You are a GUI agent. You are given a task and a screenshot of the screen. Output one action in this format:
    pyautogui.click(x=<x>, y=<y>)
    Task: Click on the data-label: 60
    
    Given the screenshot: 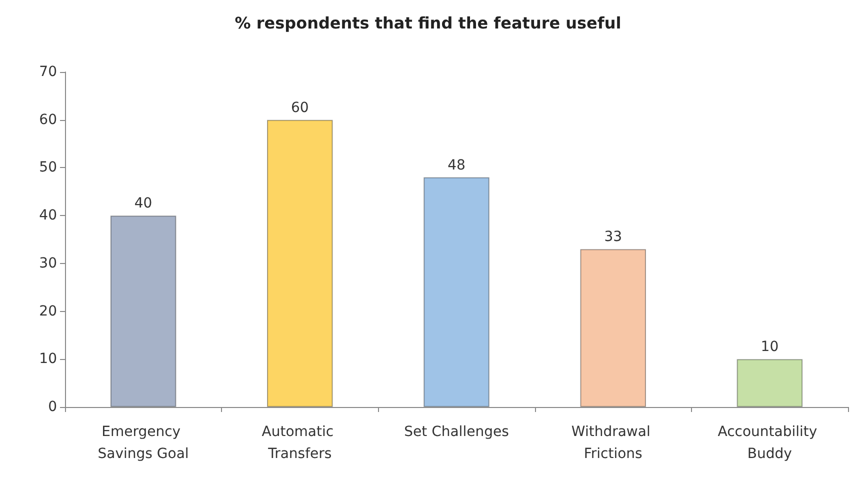 What is the action you would take?
    pyautogui.click(x=299, y=108)
    